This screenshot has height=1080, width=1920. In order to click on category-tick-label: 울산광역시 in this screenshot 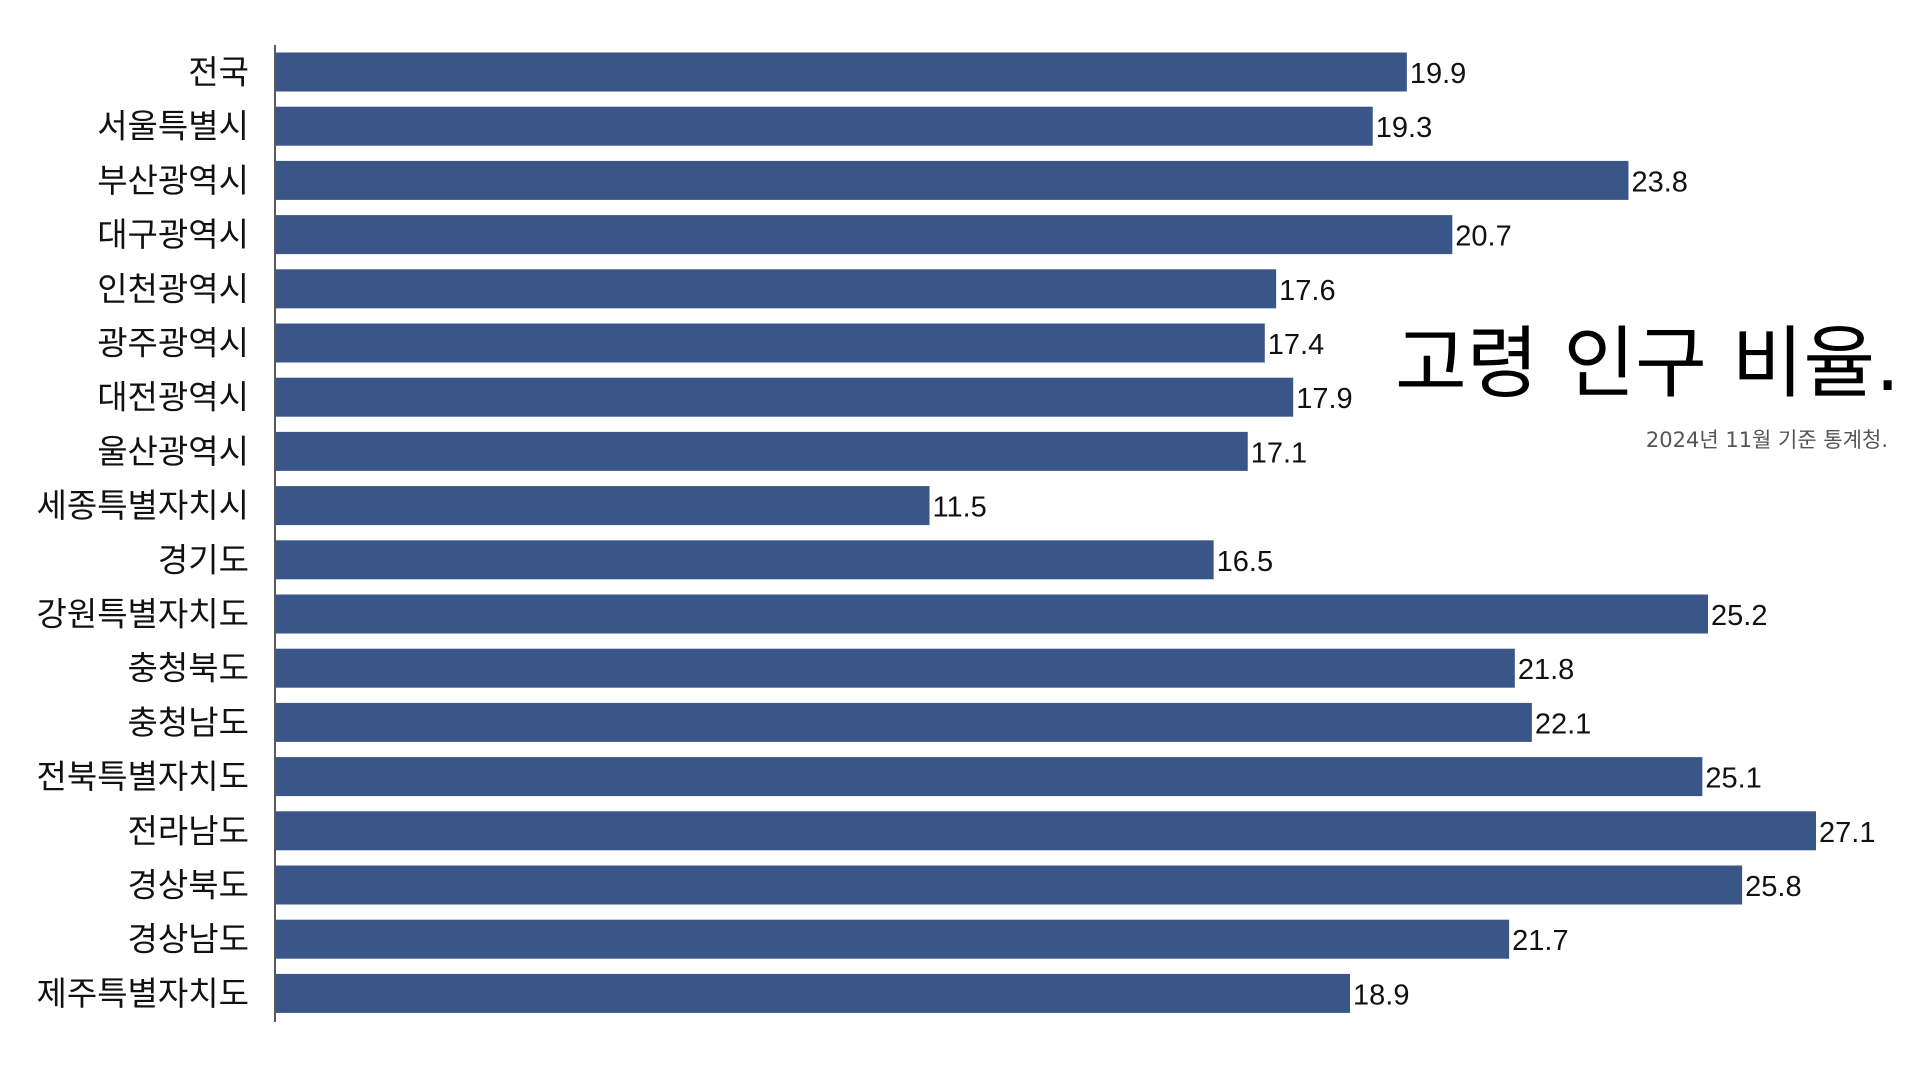, I will do `click(173, 451)`.